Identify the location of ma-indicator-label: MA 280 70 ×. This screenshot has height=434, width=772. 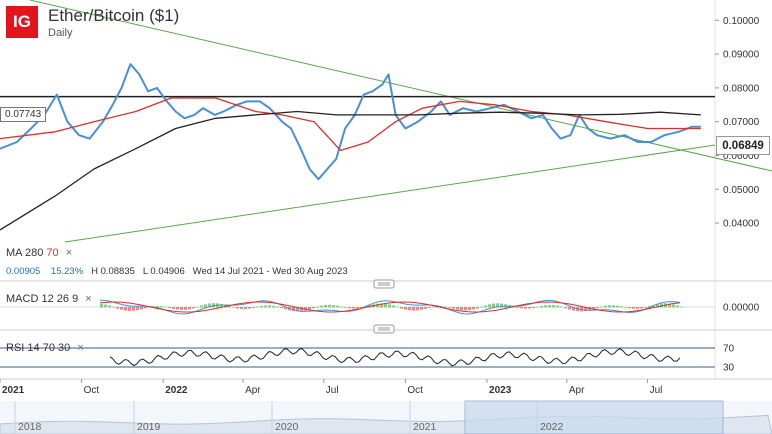
(39, 253).